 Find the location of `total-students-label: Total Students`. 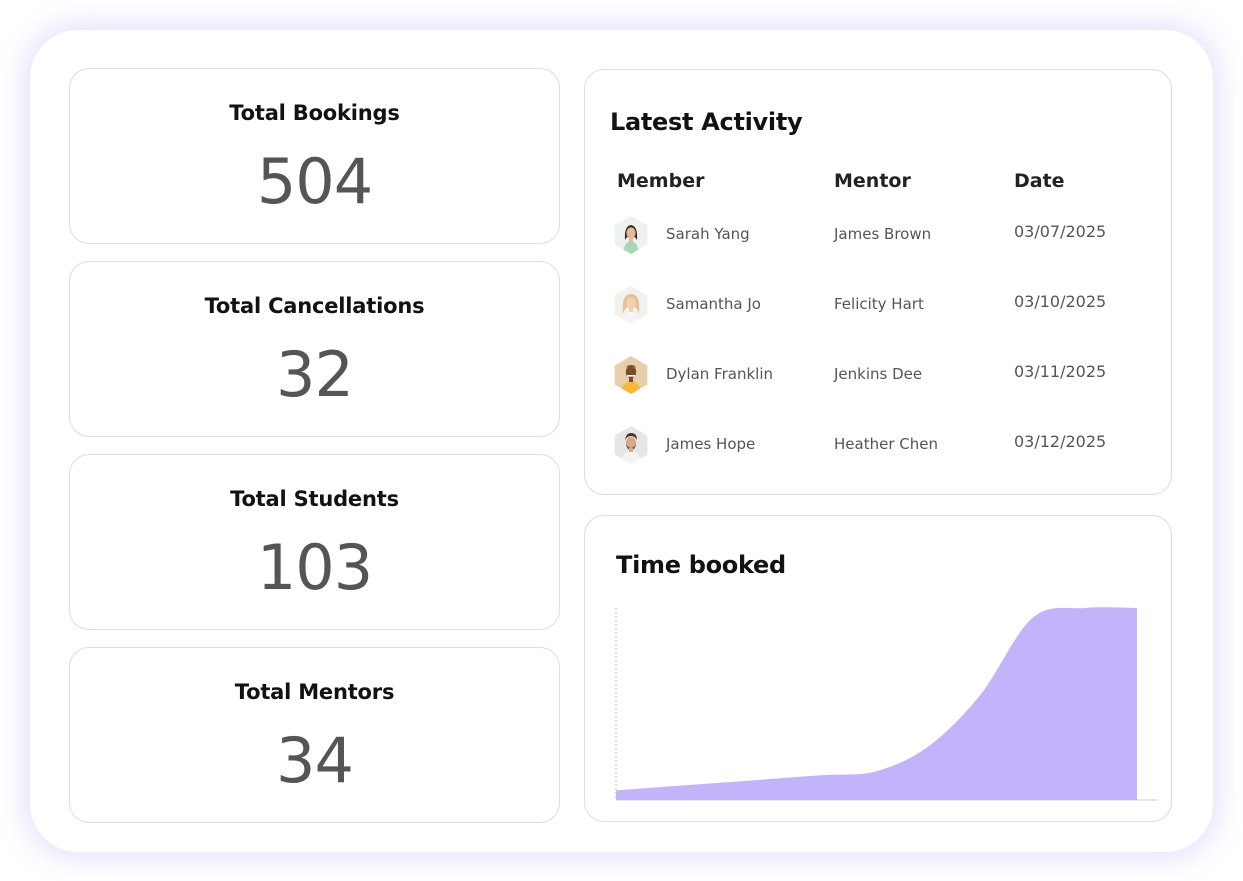

total-students-label: Total Students is located at coordinates (314, 499).